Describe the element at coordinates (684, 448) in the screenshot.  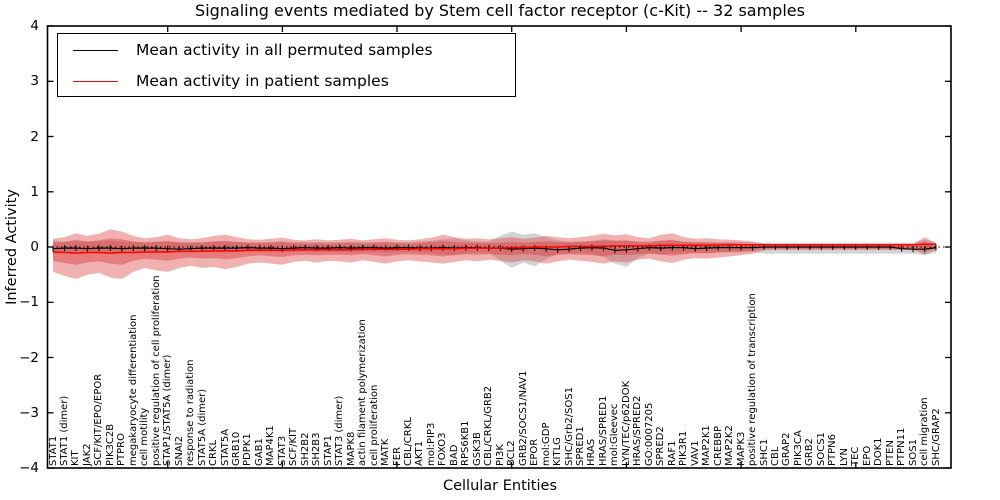
I see `x-category-label: PIK3R1` at that location.